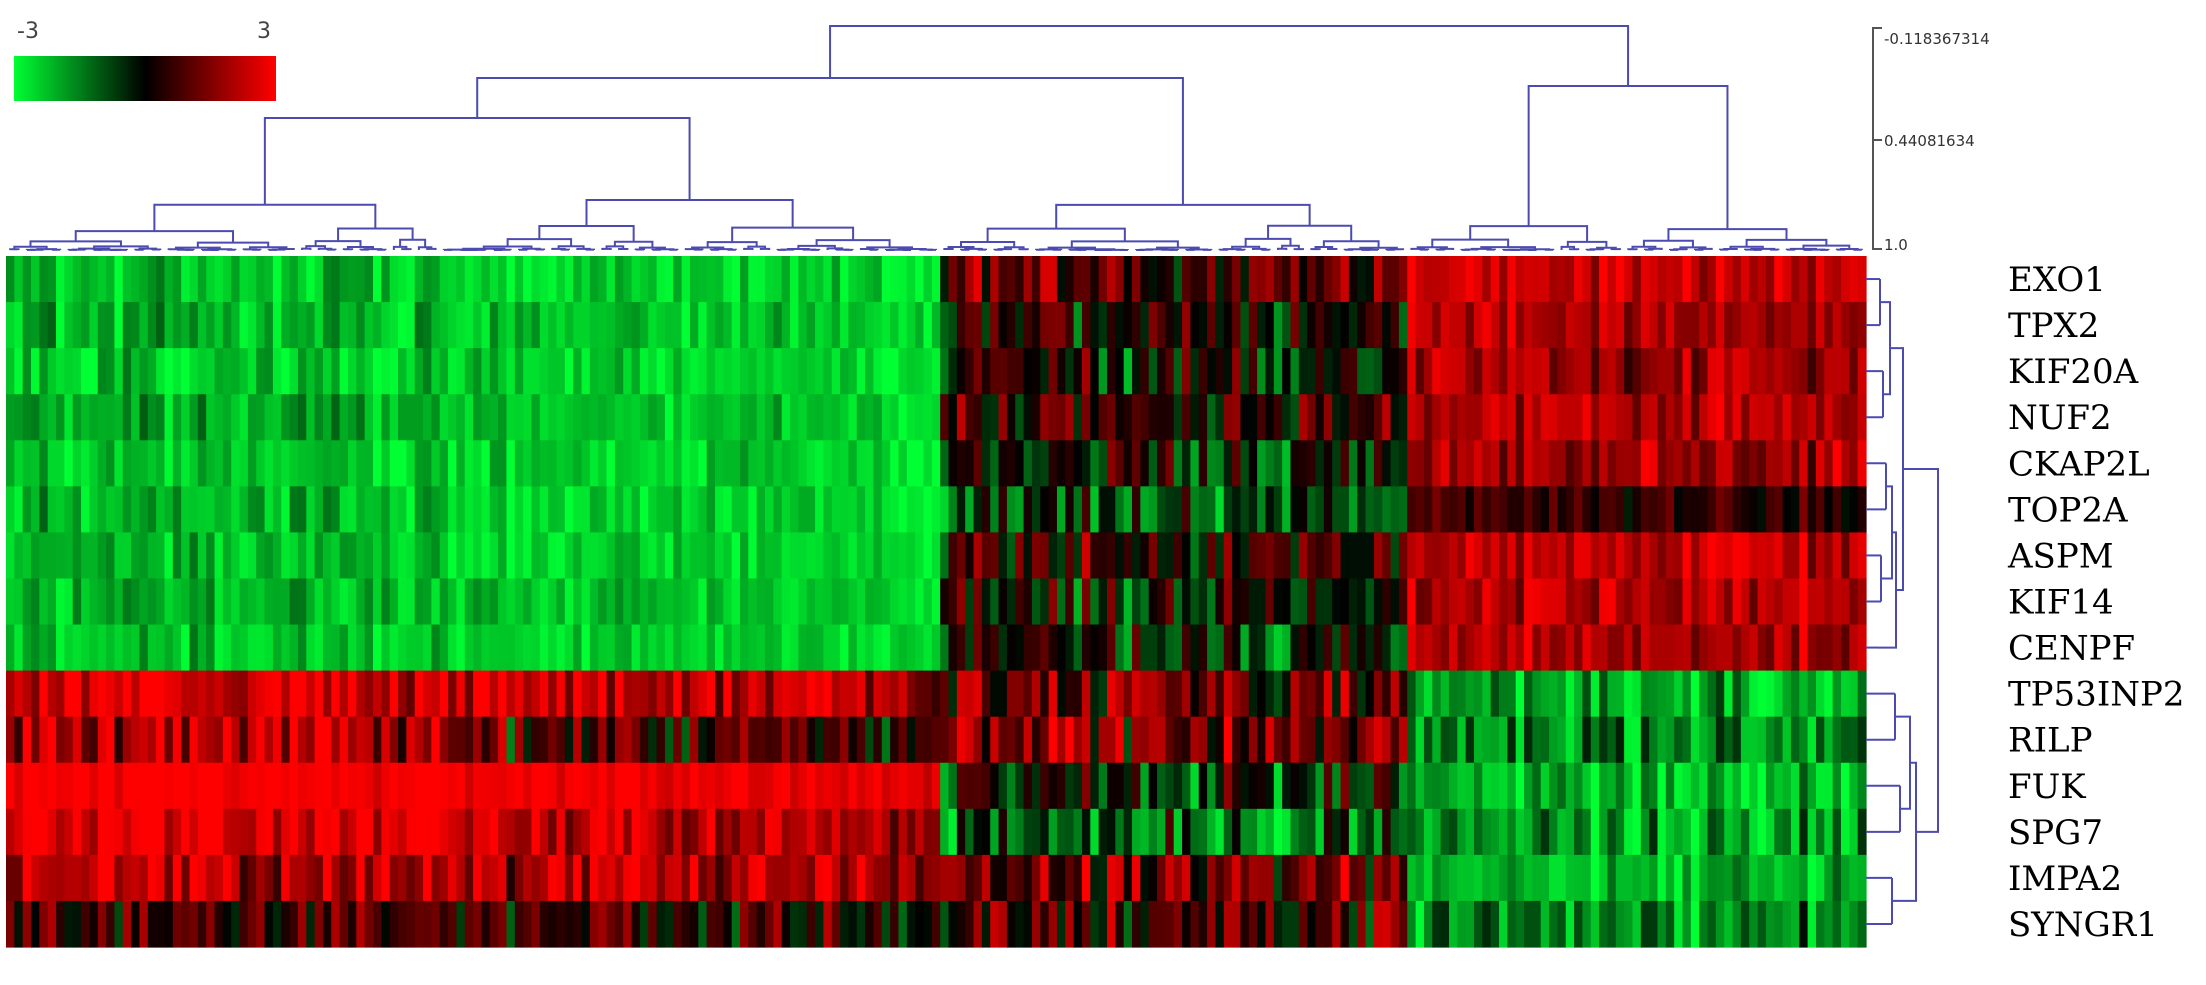 This screenshot has width=2206, height=985. What do you see at coordinates (2060, 556) in the screenshot?
I see `gene-label: ASPM` at bounding box center [2060, 556].